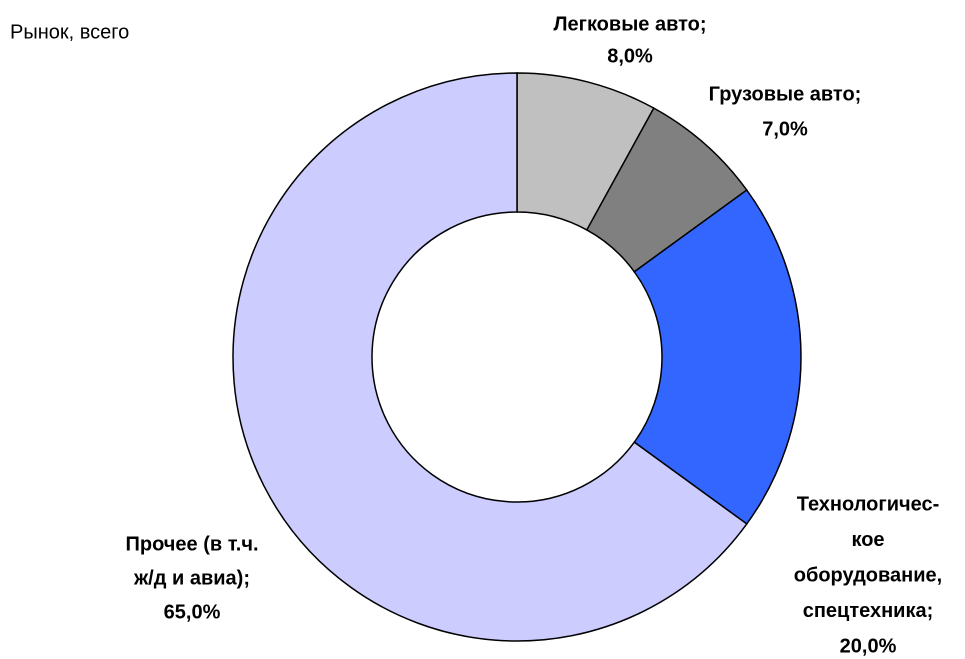 Image resolution: width=965 pixels, height=659 pixels. Describe the element at coordinates (629, 24) in the screenshot. I see `slice-label: Легковые авто;` at that location.